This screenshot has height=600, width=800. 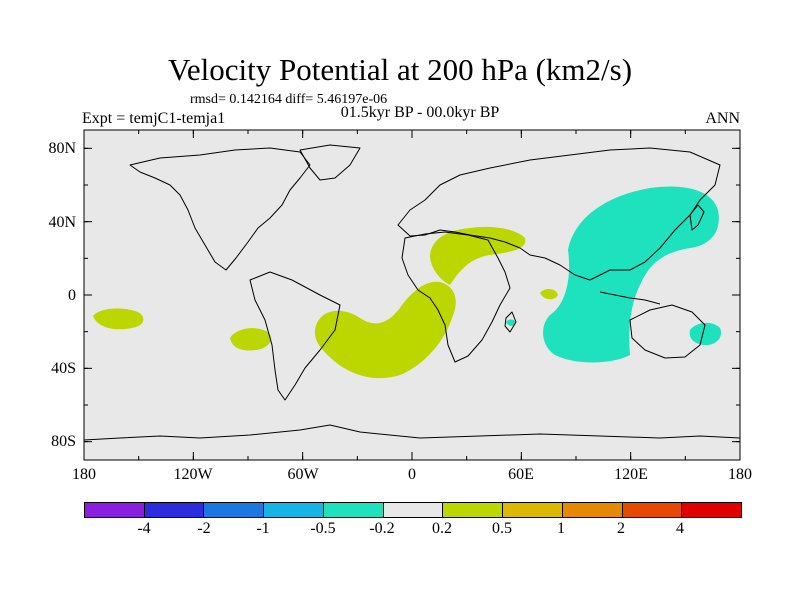 I want to click on coast-greenland, so click(x=330, y=162).